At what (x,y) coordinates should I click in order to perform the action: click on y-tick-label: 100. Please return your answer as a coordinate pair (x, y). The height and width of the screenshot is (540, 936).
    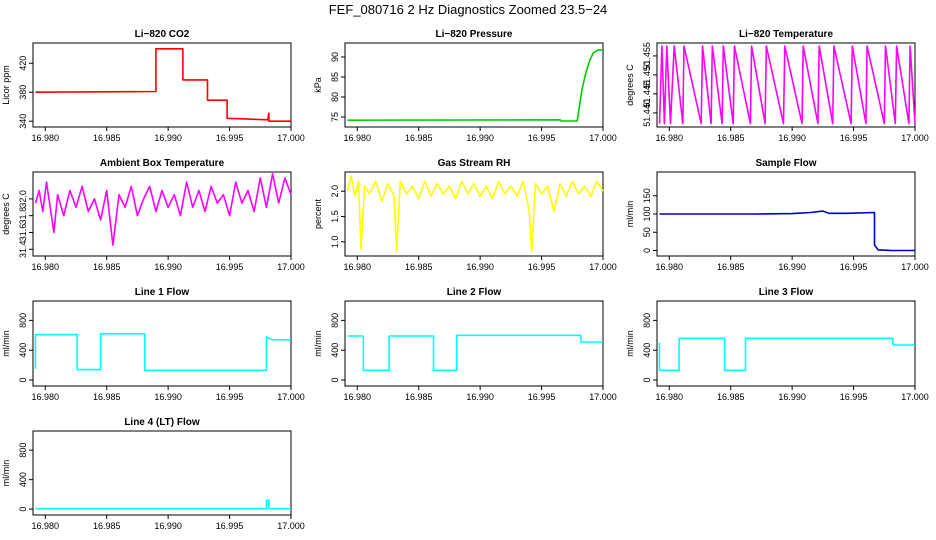
    Looking at the image, I should click on (647, 213).